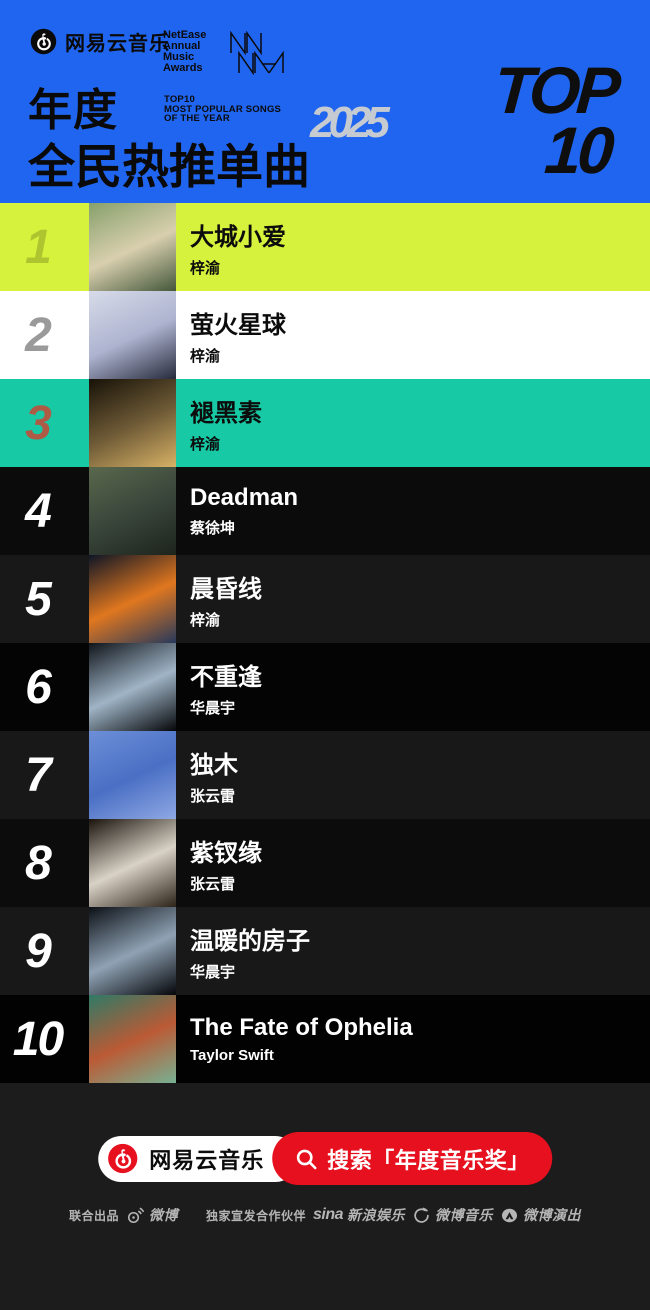  Describe the element at coordinates (38, 423) in the screenshot. I see `rank-number: 3` at that location.